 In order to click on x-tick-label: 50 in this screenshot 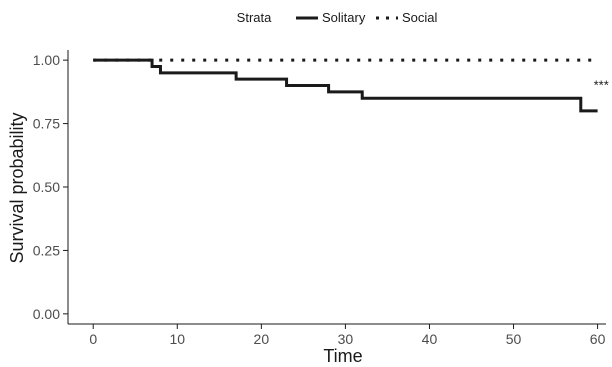, I will do `click(514, 339)`.